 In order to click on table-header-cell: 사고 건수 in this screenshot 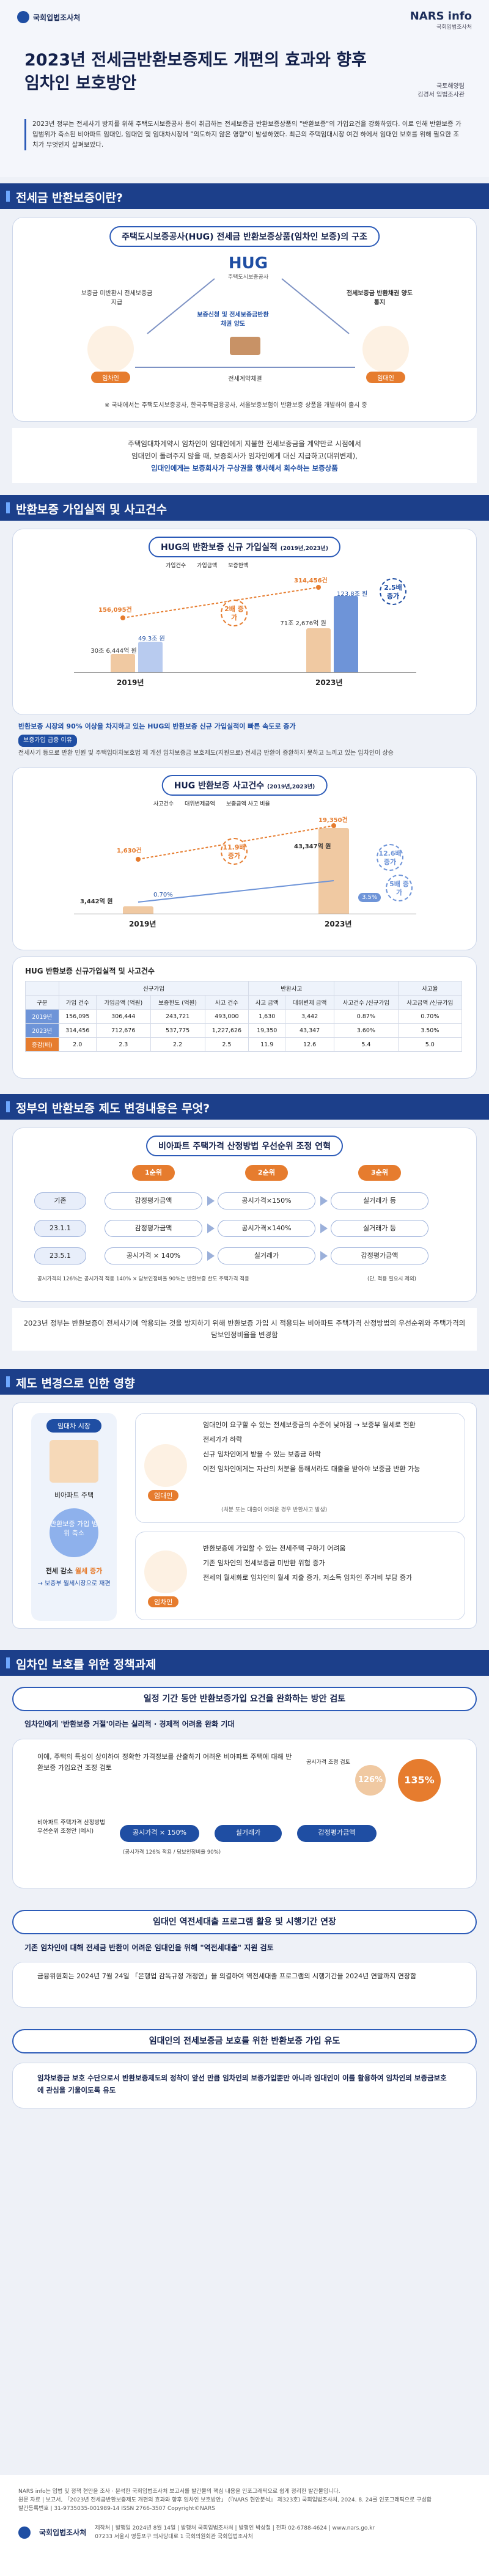, I will do `click(226, 1002)`.